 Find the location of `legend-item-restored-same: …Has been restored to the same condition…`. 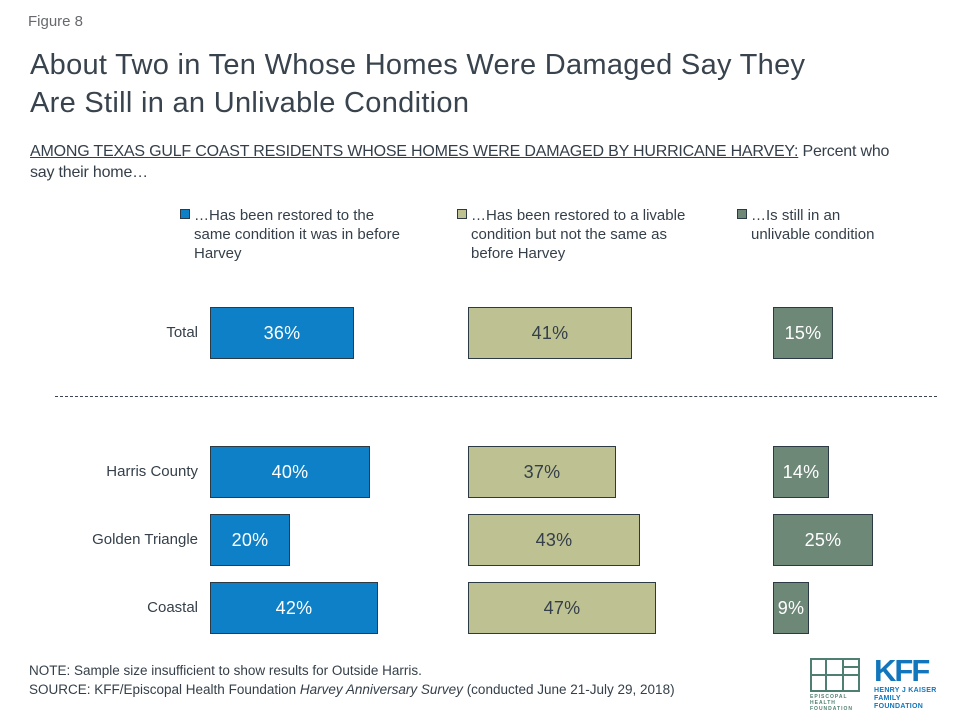

legend-item-restored-same: …Has been restored to the same condition… is located at coordinates (295, 234).